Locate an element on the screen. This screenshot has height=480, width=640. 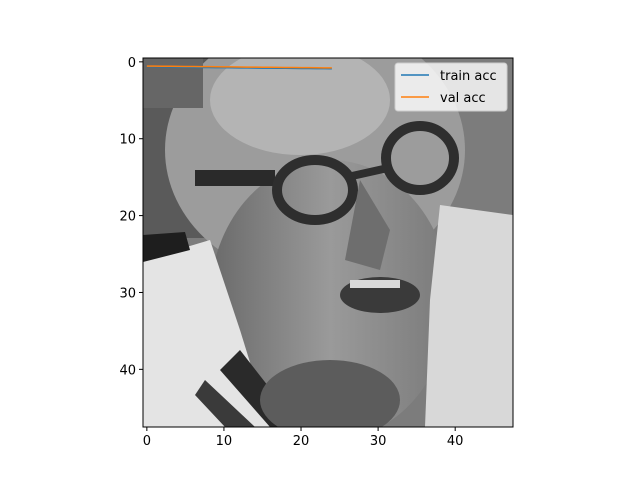
legend-label-train-acc: train acc is located at coordinates (468, 76).